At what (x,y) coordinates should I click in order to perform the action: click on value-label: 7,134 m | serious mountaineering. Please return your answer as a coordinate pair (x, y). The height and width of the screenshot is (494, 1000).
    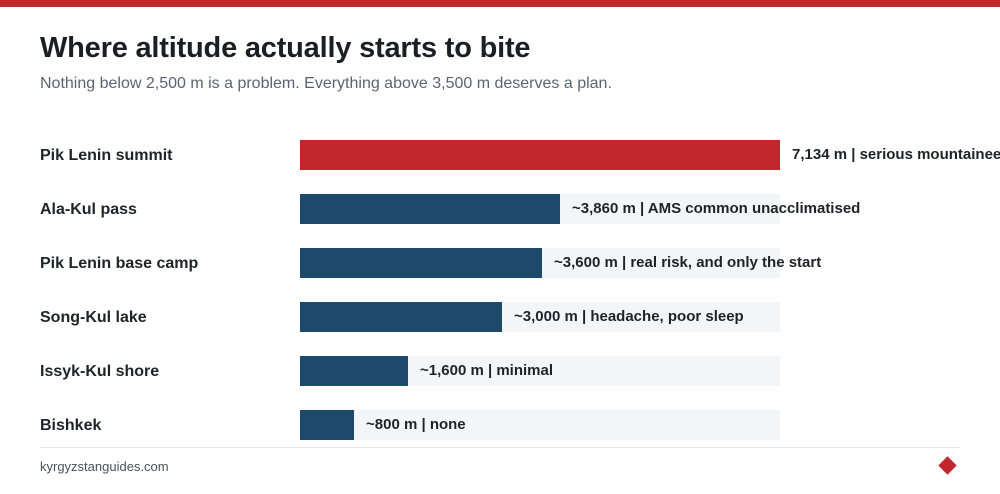
    Looking at the image, I should click on (896, 154).